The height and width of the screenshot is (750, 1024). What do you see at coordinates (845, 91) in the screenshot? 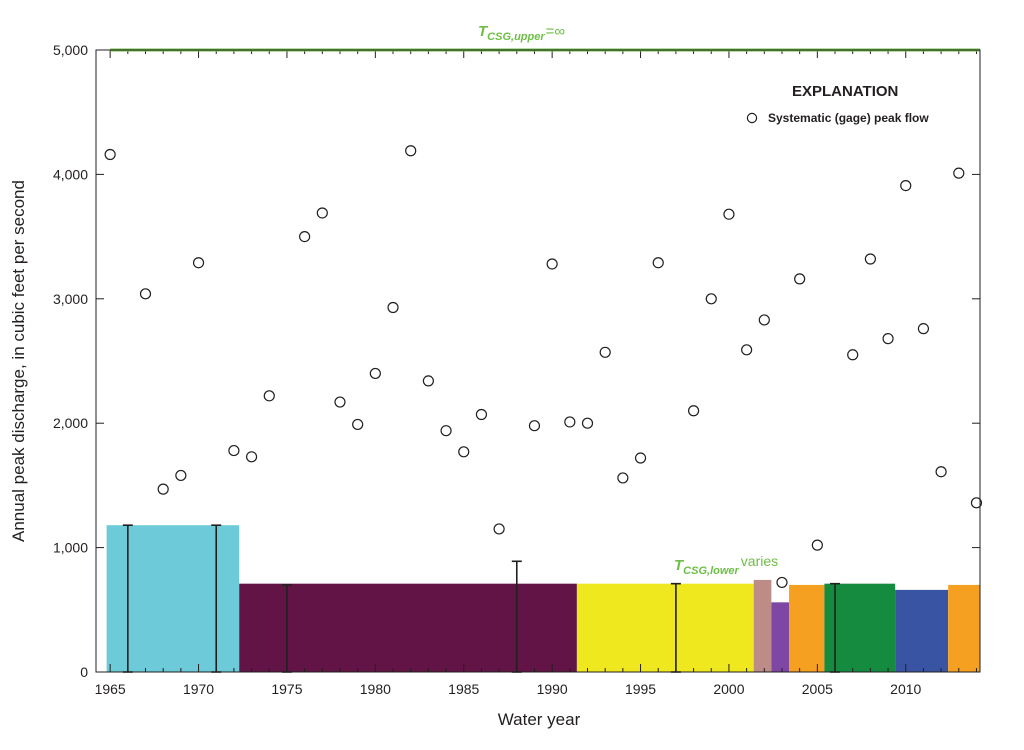
I see `legend-title: EXPLANATION` at bounding box center [845, 91].